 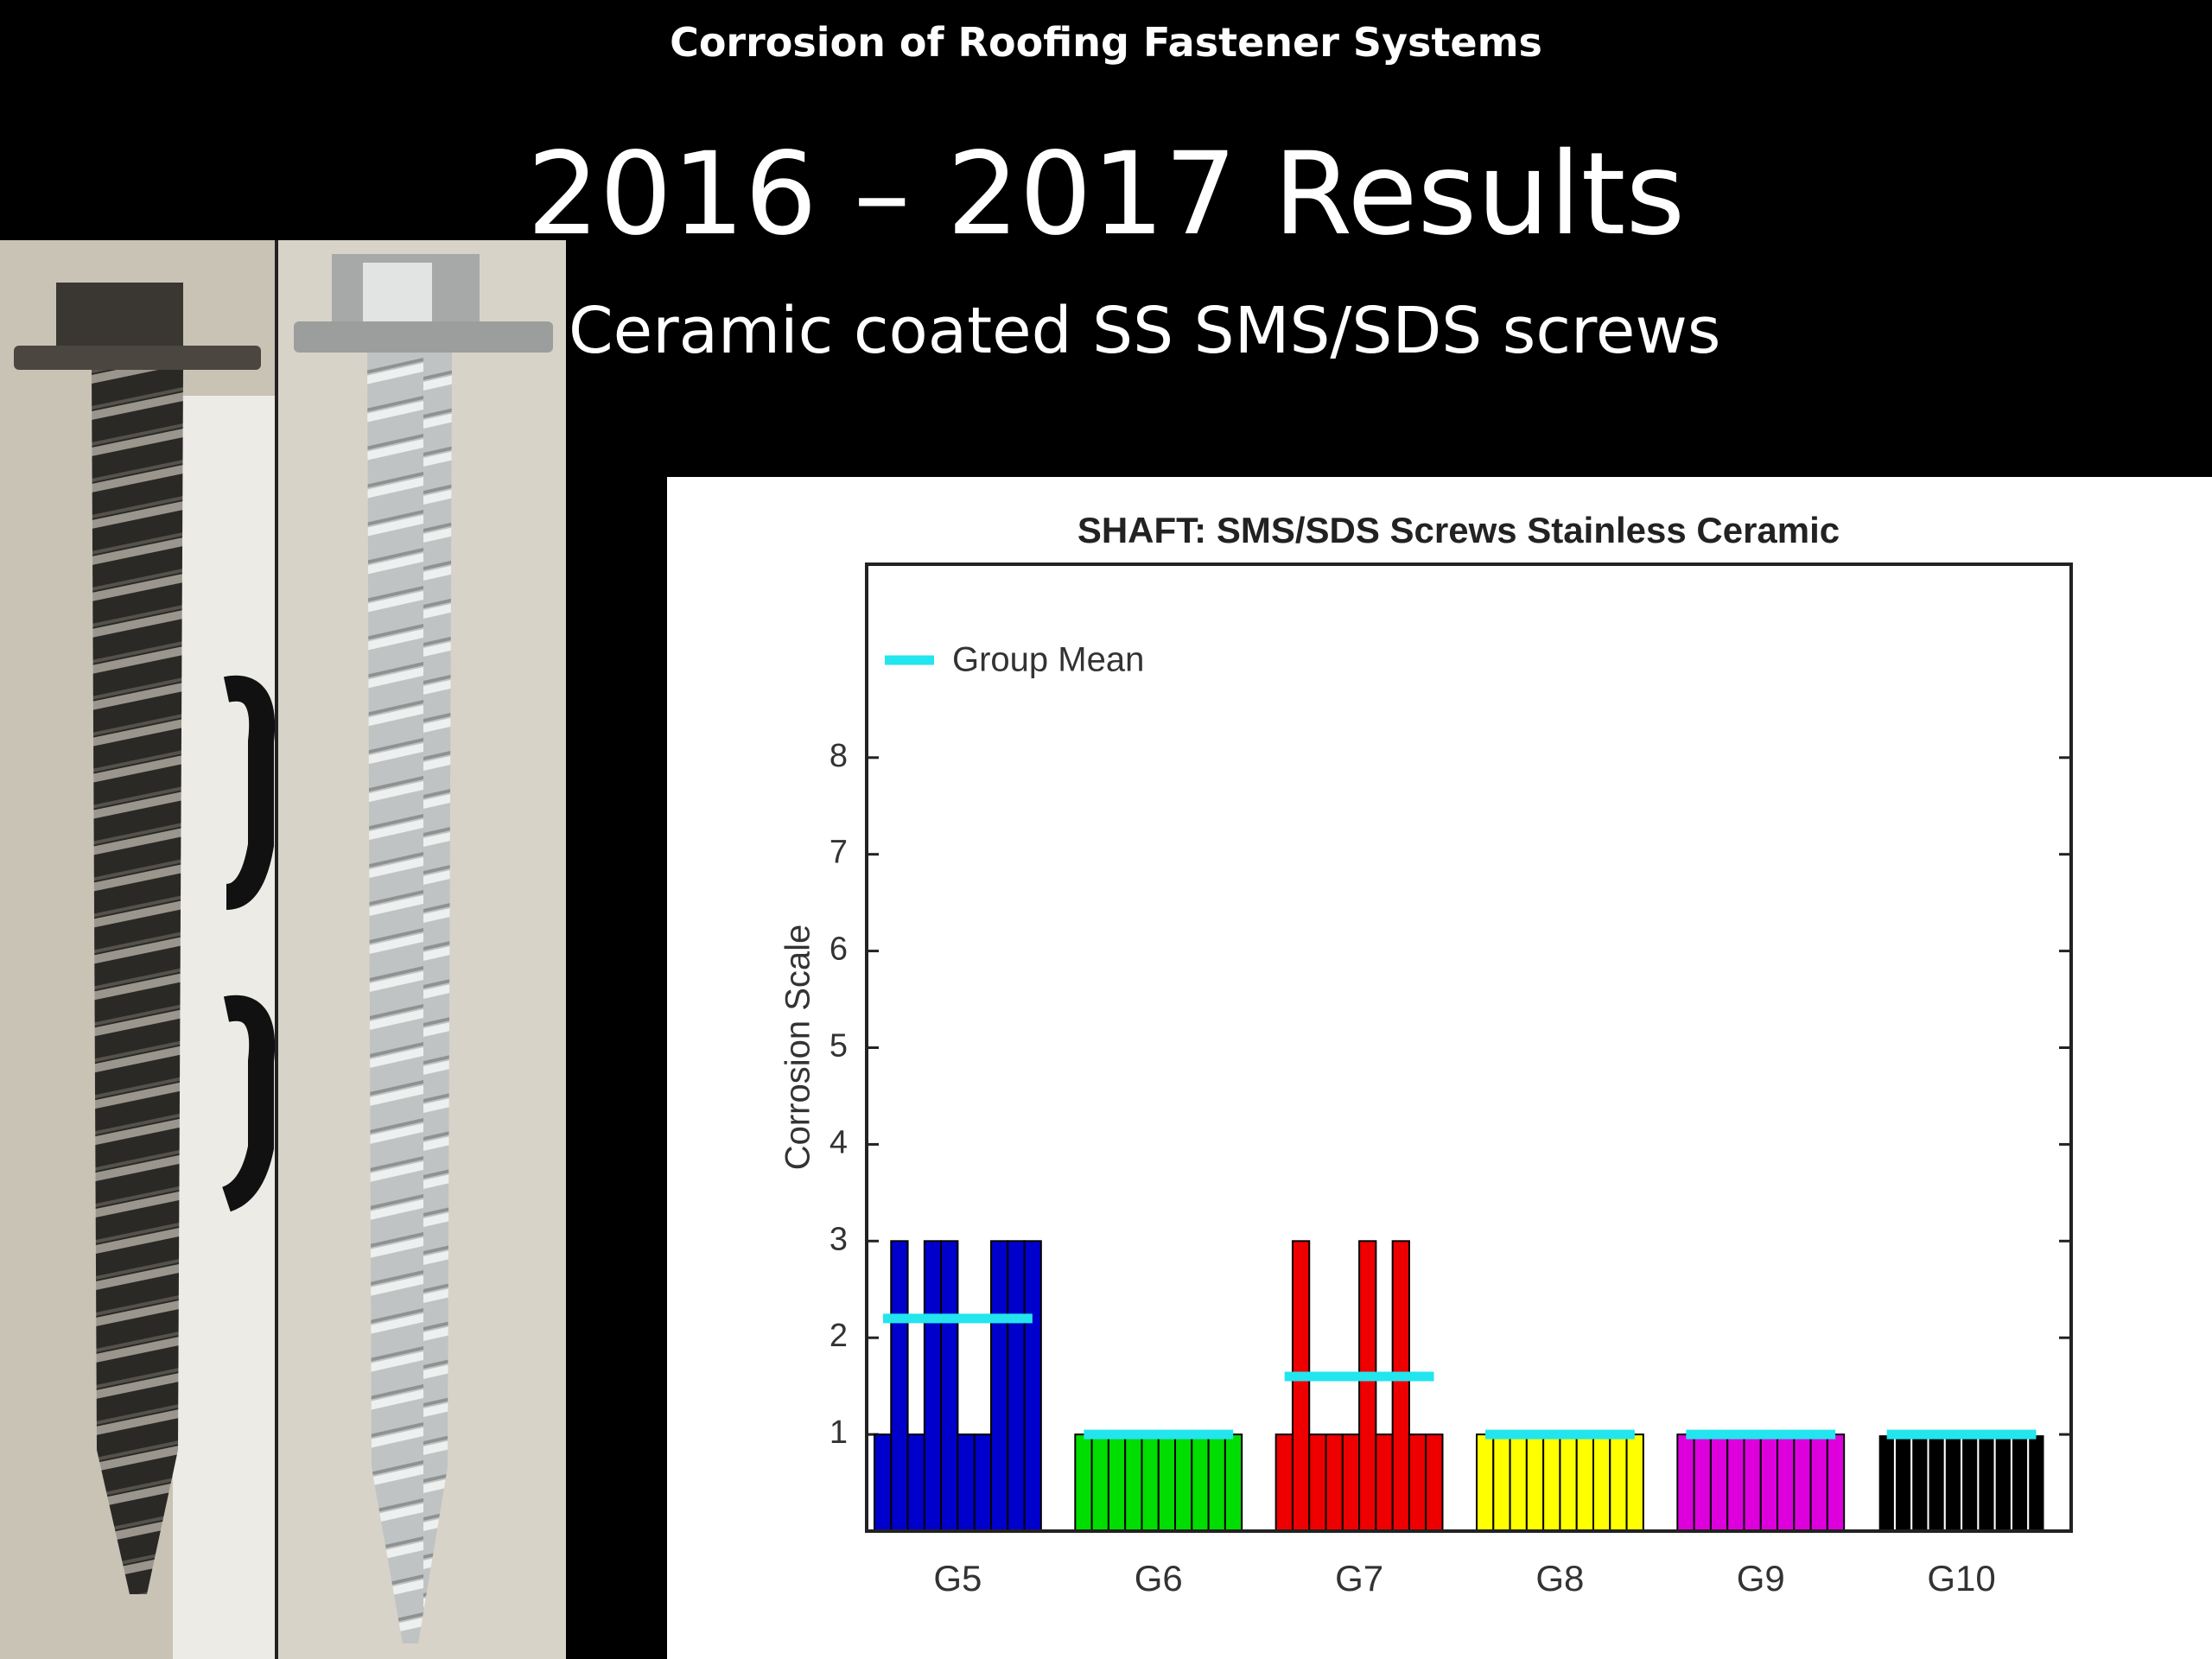 I want to click on y-tick-label: 5, so click(x=839, y=1046).